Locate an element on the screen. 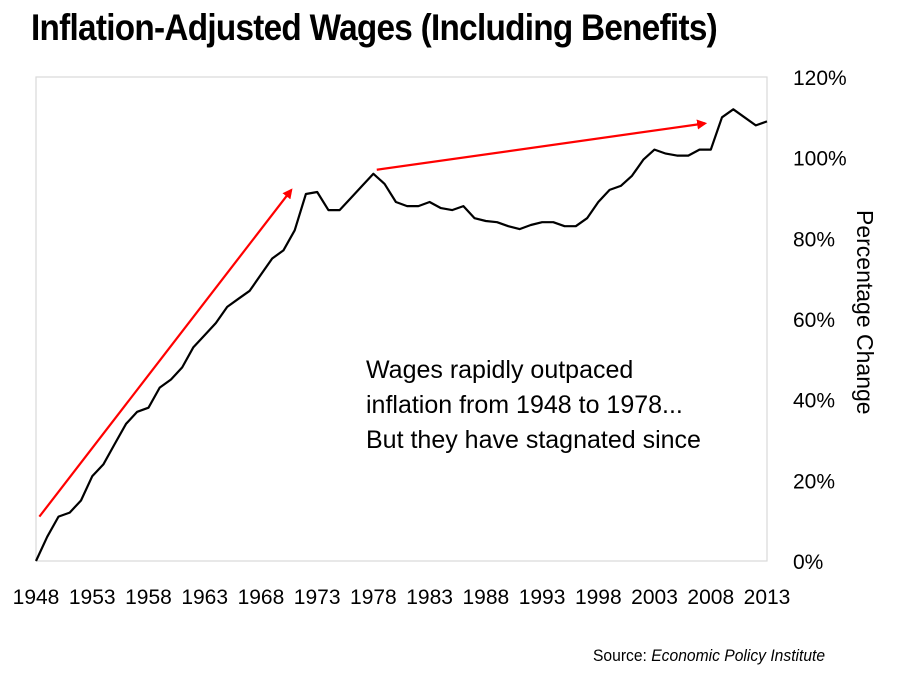 This screenshot has width=905, height=694. source-name: Economic Policy Institute is located at coordinates (738, 655).